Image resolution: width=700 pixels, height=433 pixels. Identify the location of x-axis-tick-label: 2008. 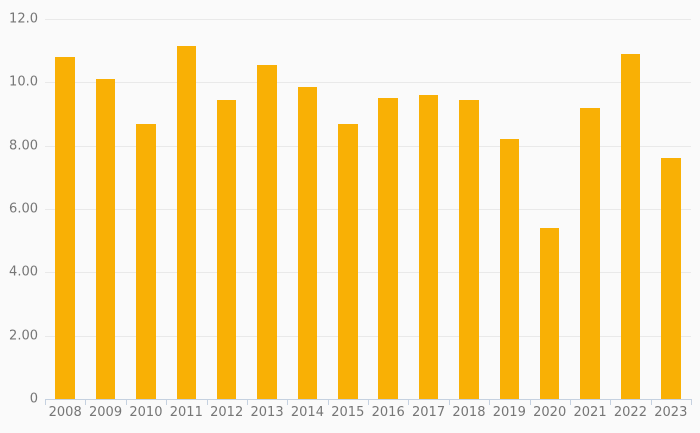
(65, 412).